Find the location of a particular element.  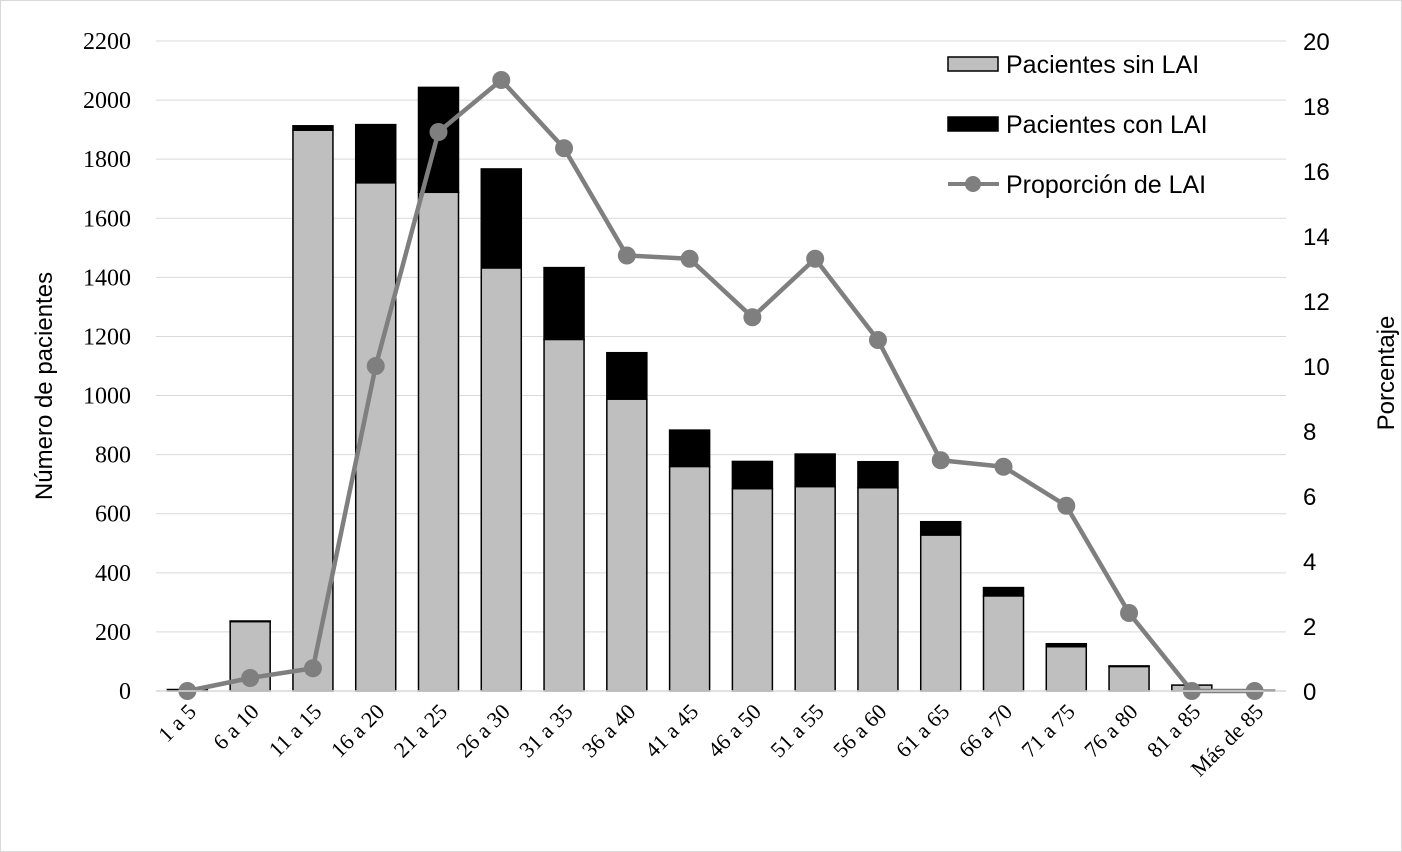

x-tick-label: 31 a 35 is located at coordinates (545, 730).